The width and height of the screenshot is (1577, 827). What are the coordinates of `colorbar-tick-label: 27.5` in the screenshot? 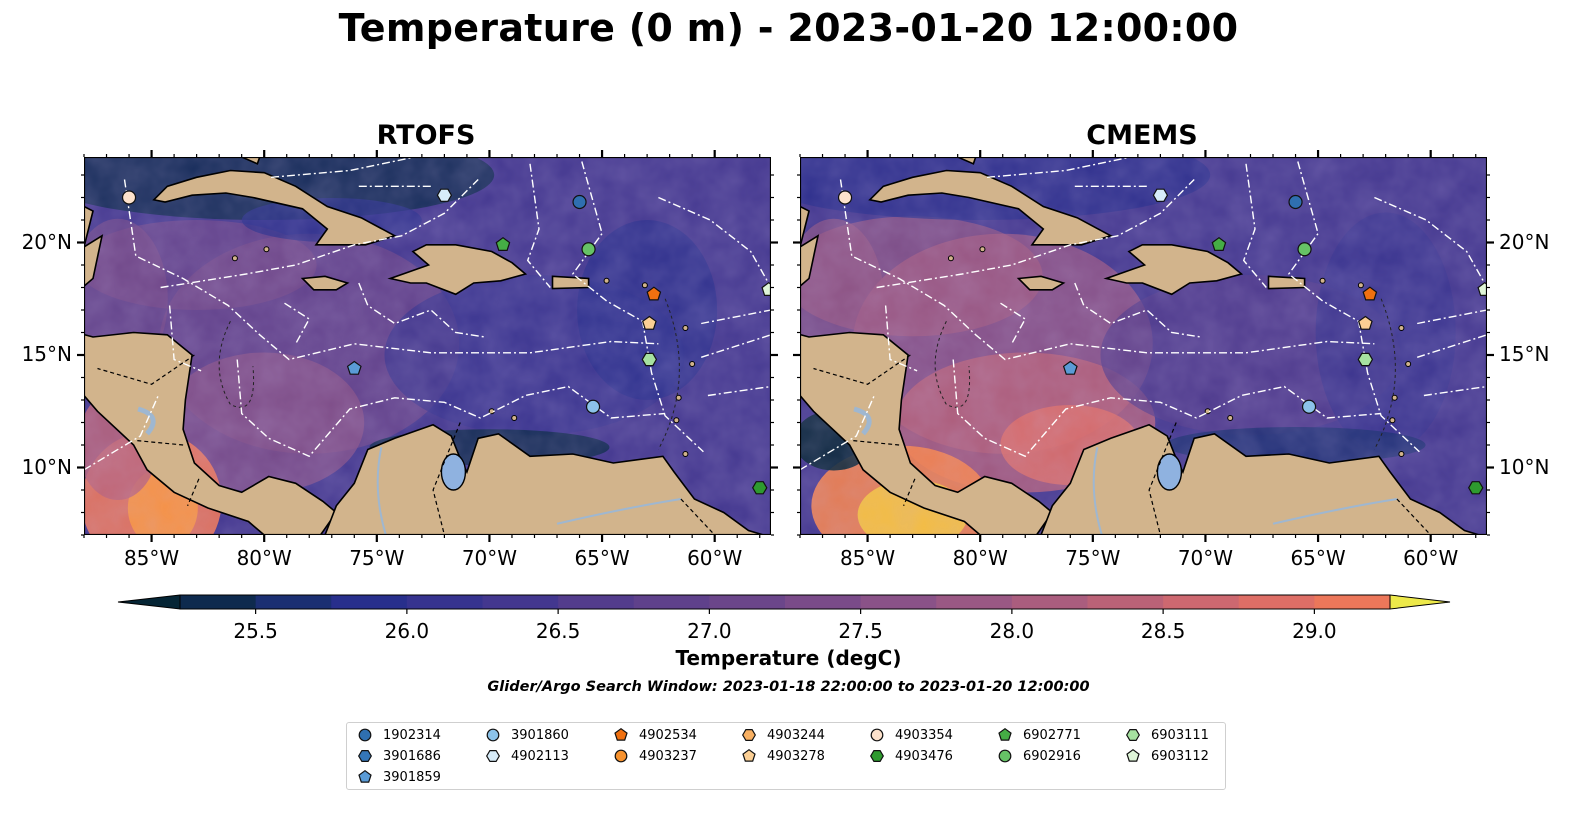 It's located at (860, 631).